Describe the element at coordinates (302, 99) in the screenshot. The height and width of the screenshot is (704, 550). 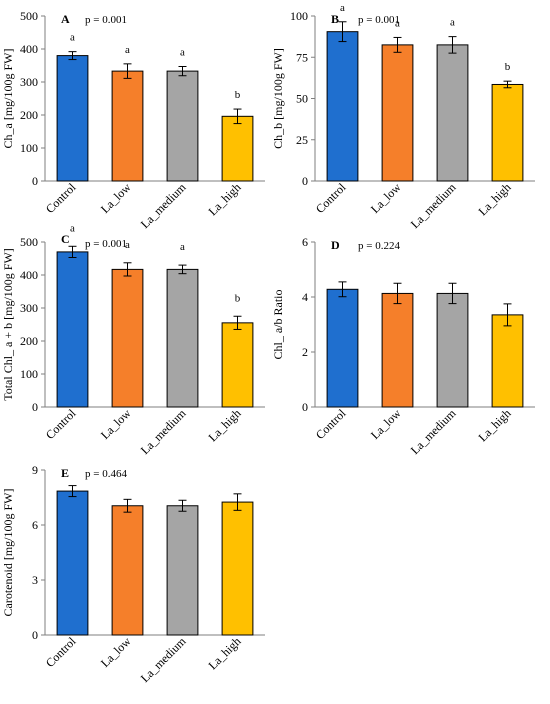
I see `y-tick-label: 50` at that location.